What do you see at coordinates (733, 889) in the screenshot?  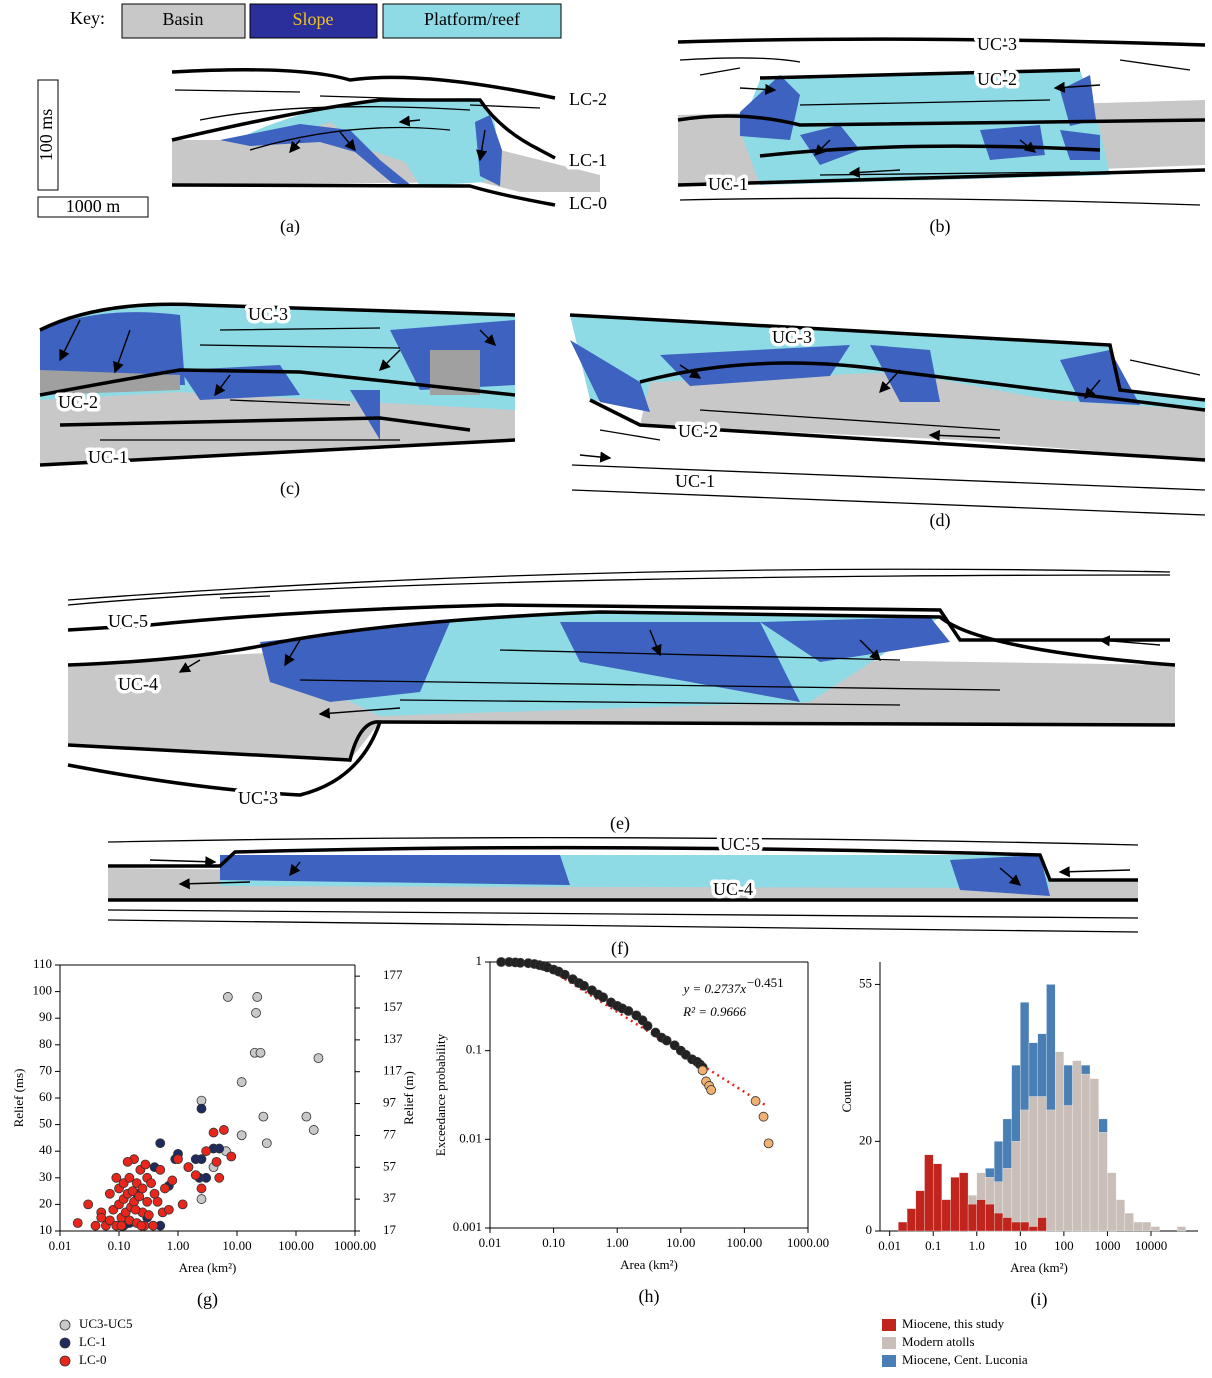 I see `horizon-label: UC-4` at bounding box center [733, 889].